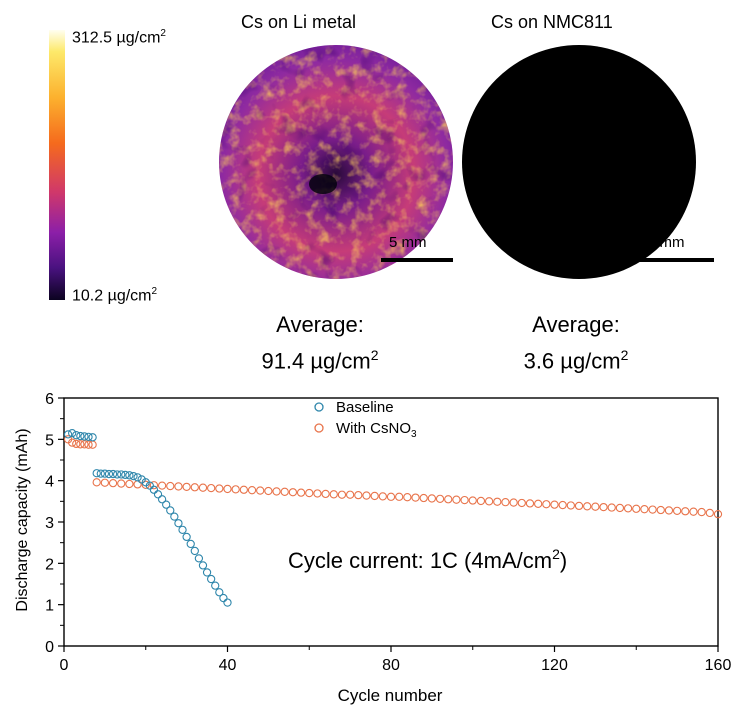 This screenshot has height=709, width=739. What do you see at coordinates (718, 665) in the screenshot?
I see `x-tick-label: 160` at bounding box center [718, 665].